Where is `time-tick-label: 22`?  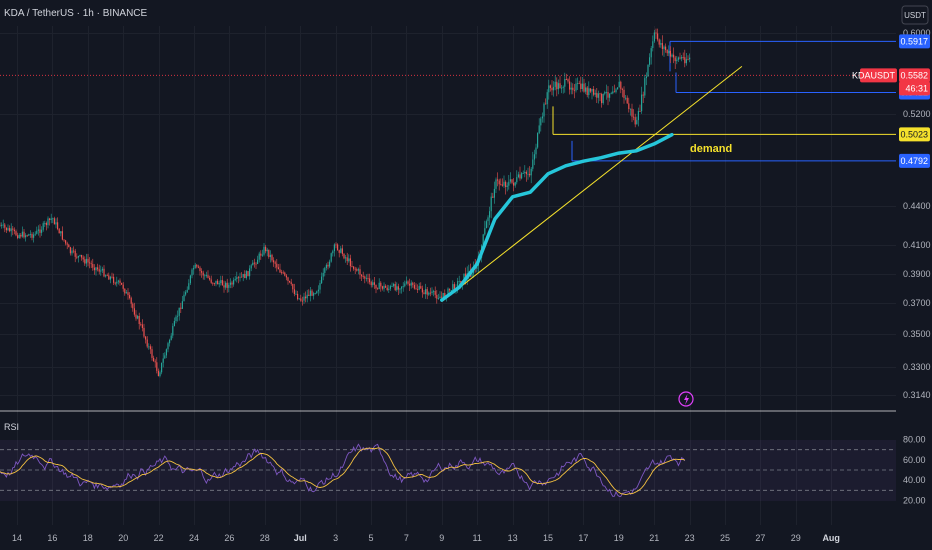
time-tick-label: 22 is located at coordinates (159, 538).